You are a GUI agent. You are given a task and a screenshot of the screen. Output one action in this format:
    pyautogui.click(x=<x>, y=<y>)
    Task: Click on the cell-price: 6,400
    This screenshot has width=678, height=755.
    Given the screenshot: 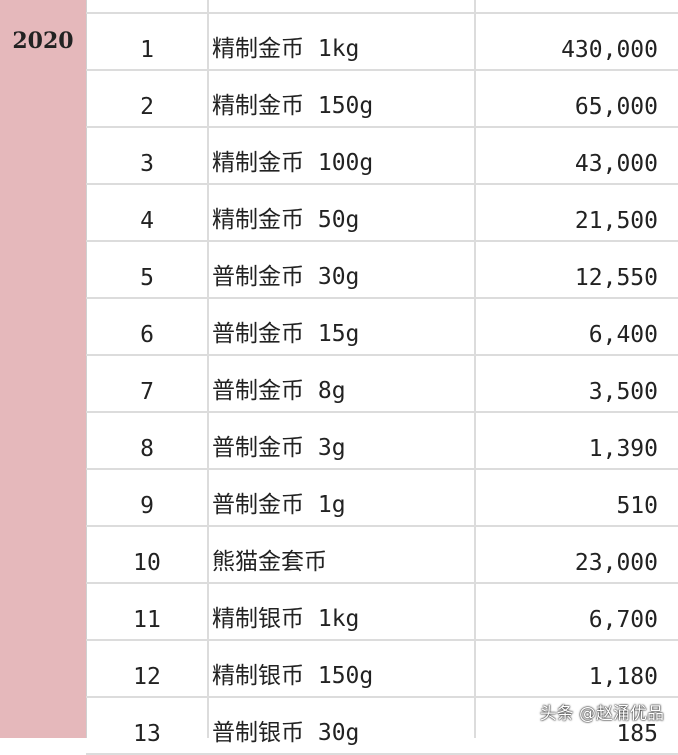 What is the action you would take?
    pyautogui.click(x=623, y=335)
    